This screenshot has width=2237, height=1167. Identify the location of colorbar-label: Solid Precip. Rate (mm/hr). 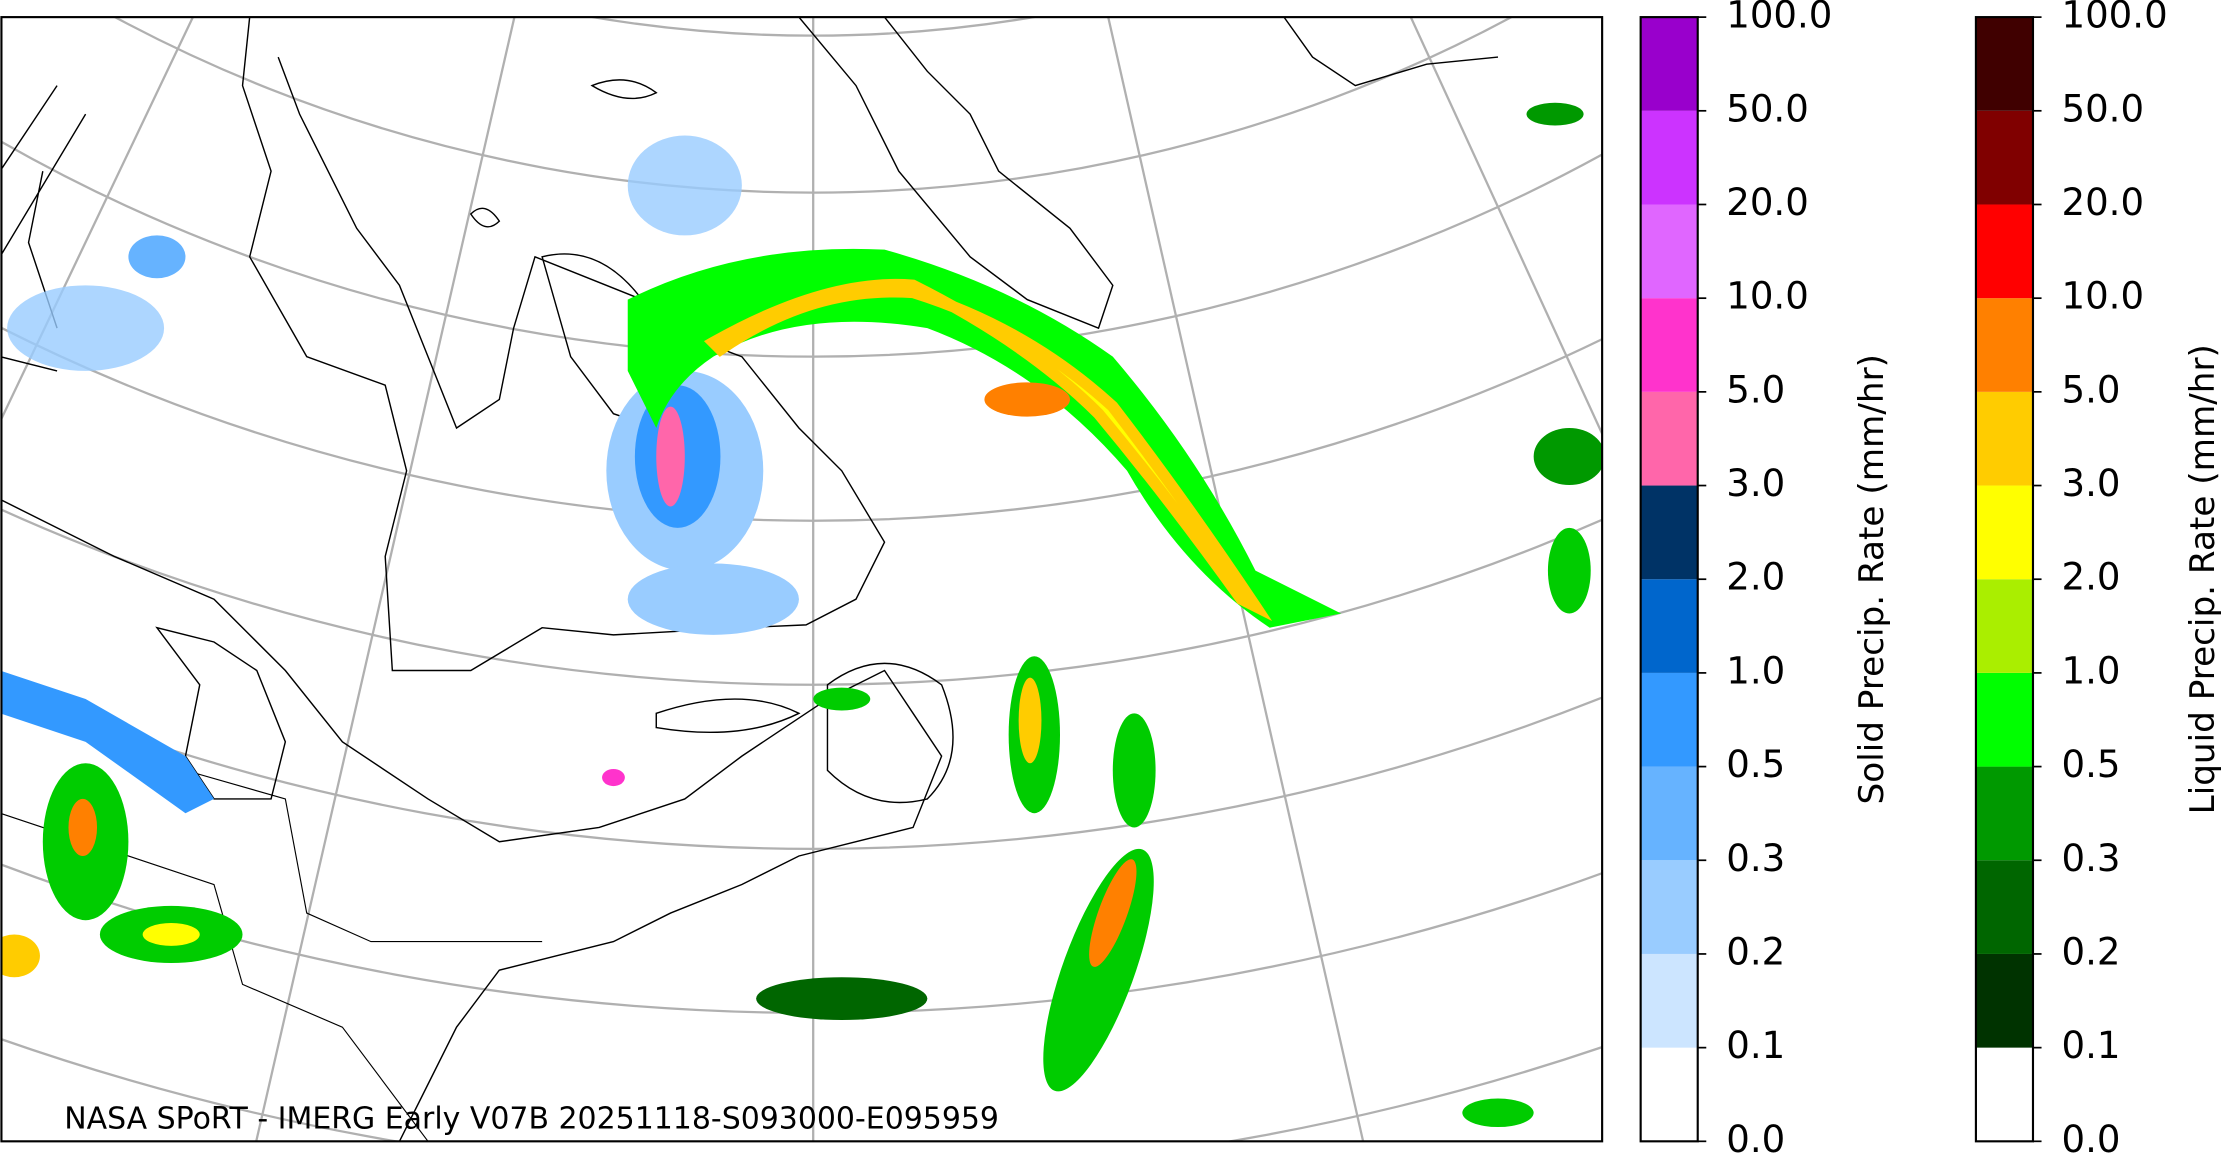
(1872, 579).